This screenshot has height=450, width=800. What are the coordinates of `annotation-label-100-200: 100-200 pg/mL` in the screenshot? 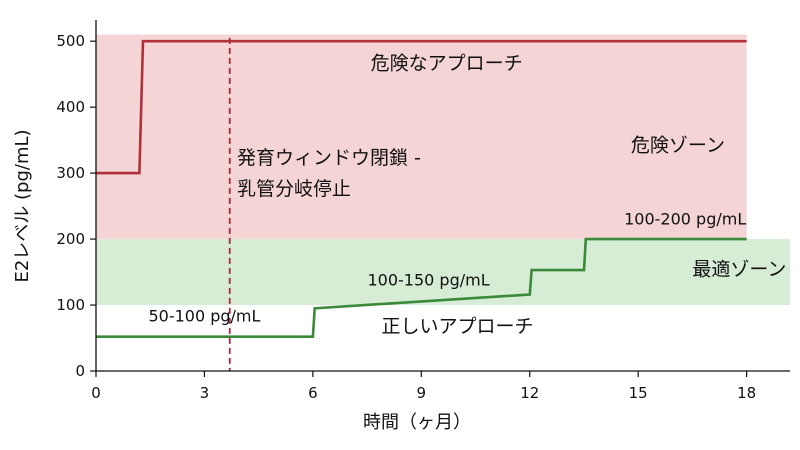 It's located at (685, 219).